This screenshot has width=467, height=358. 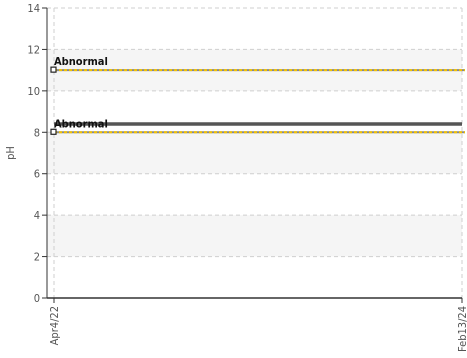 What do you see at coordinates (37, 215) in the screenshot?
I see `y-tick-label: 4` at bounding box center [37, 215].